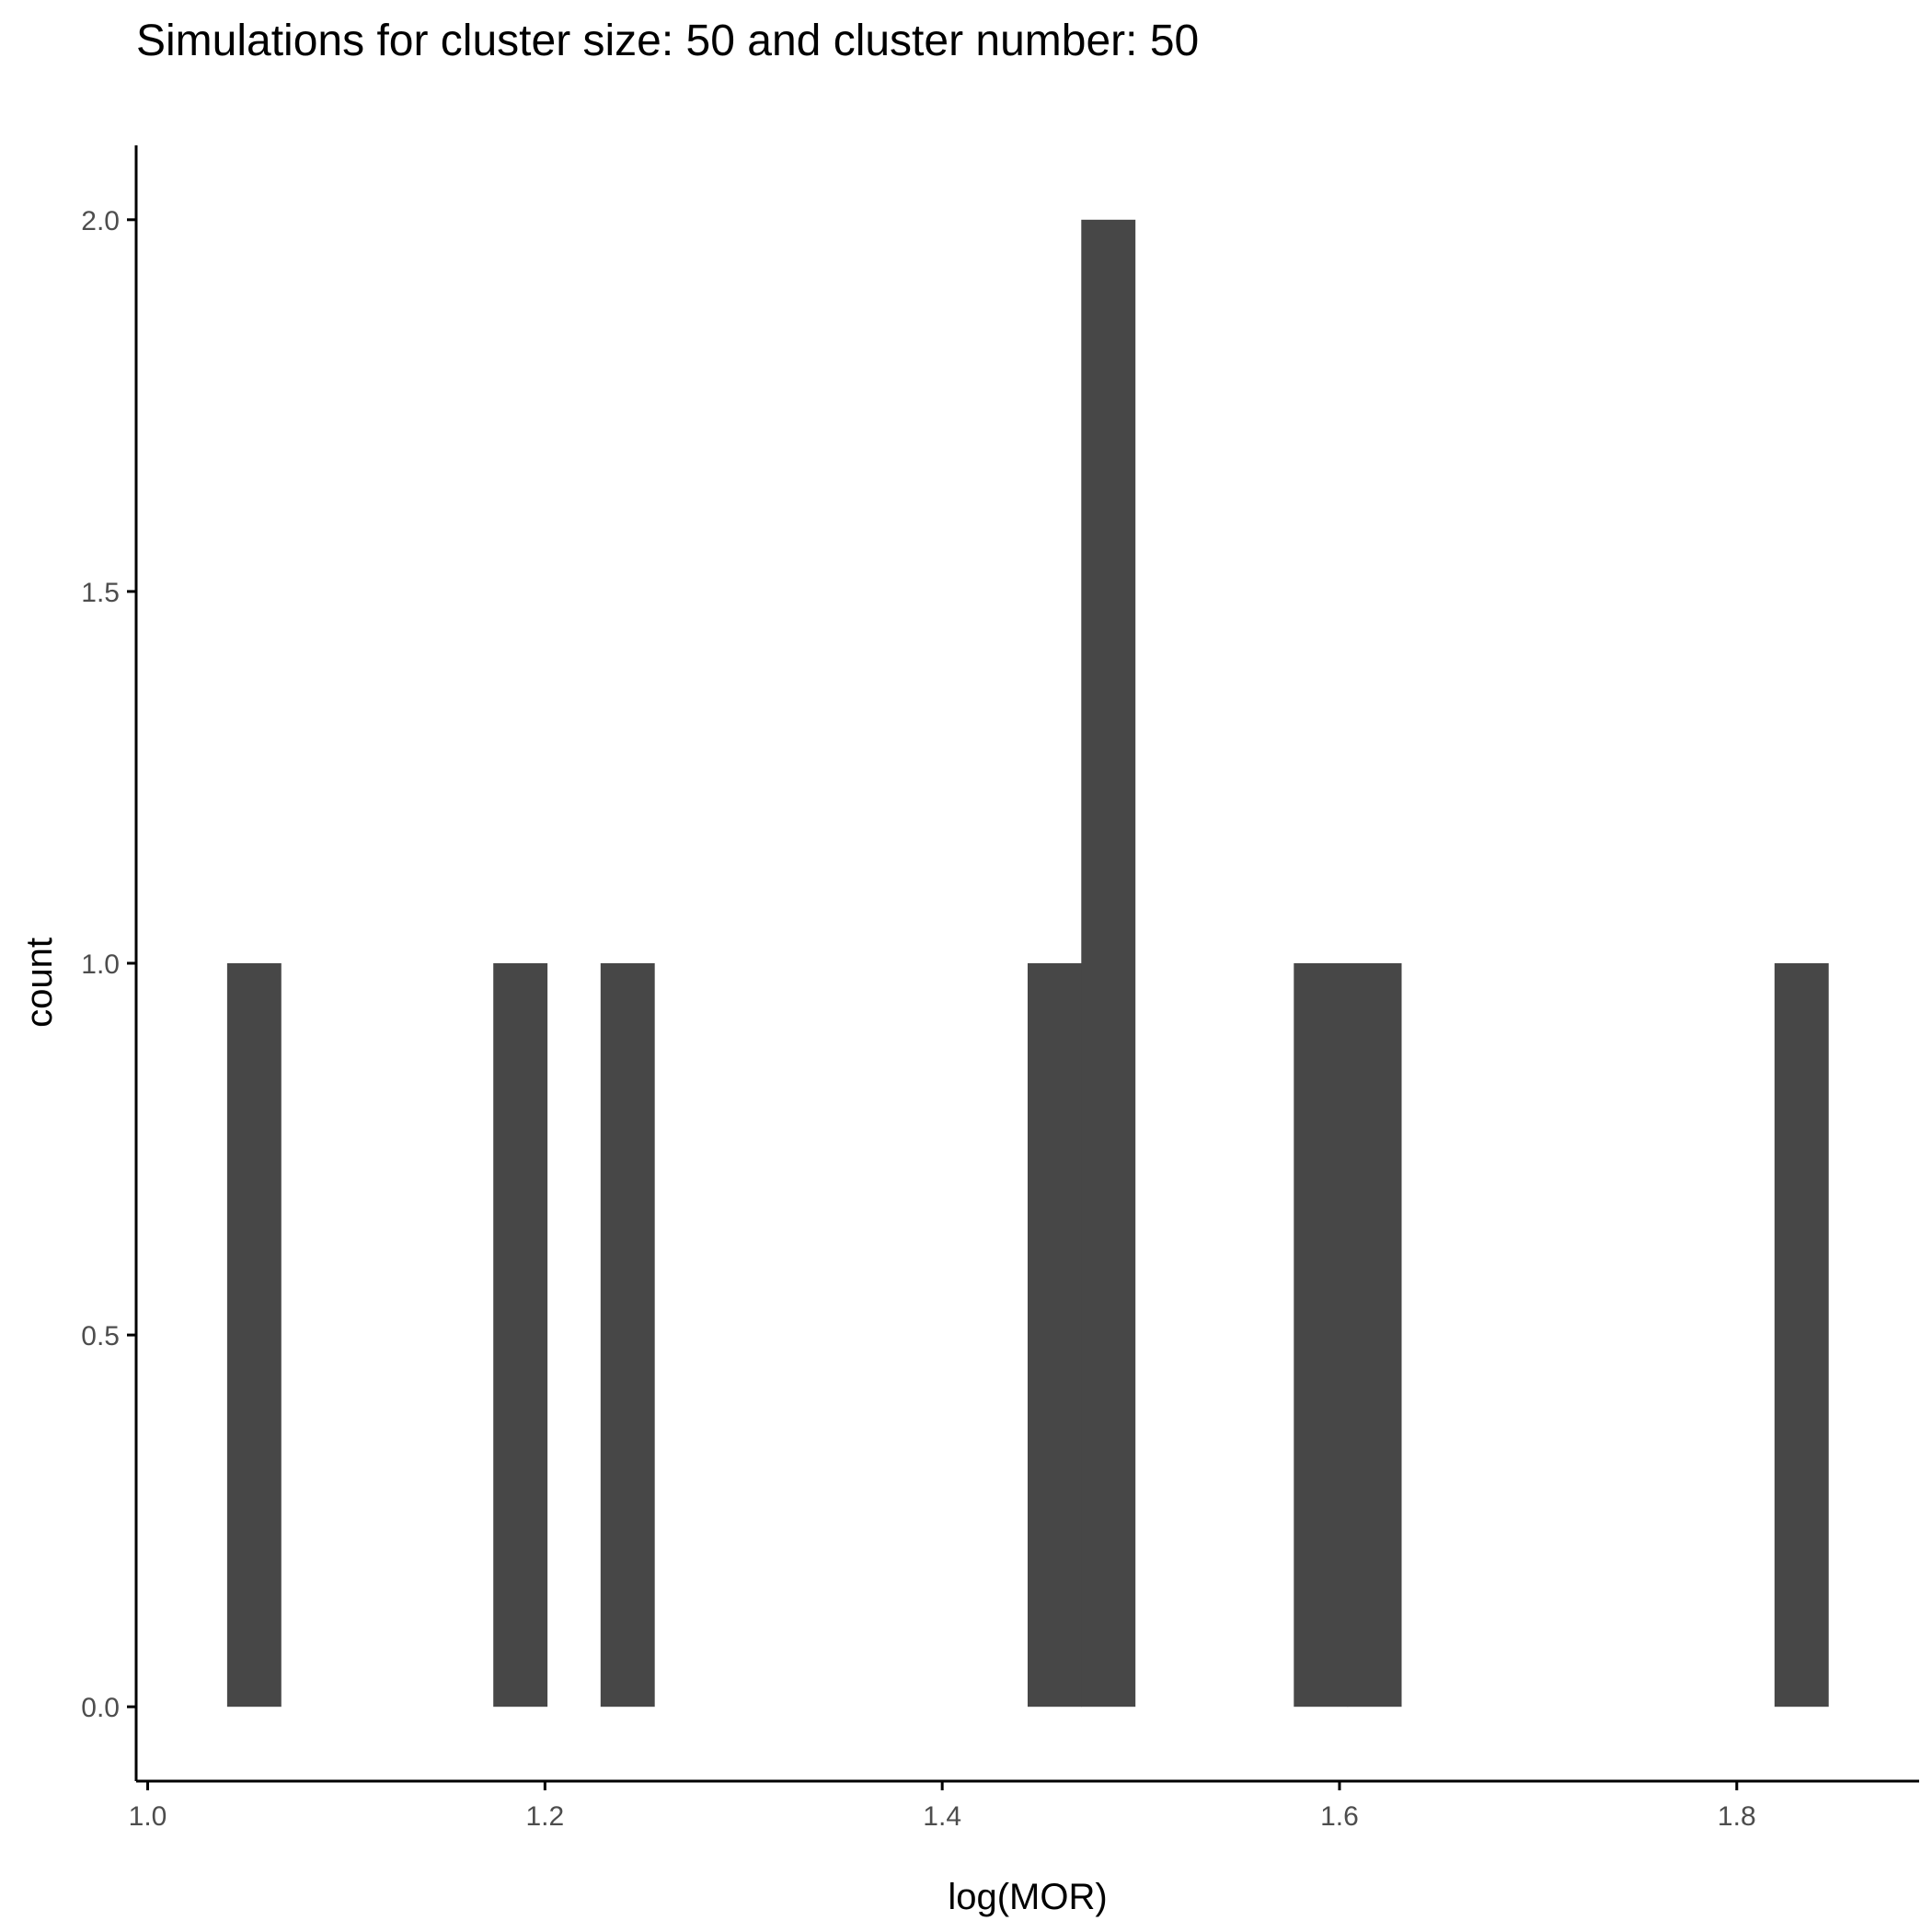 The height and width of the screenshot is (1932, 1932). What do you see at coordinates (1027, 1897) in the screenshot?
I see `x-axis-title: log(MOR)` at bounding box center [1027, 1897].